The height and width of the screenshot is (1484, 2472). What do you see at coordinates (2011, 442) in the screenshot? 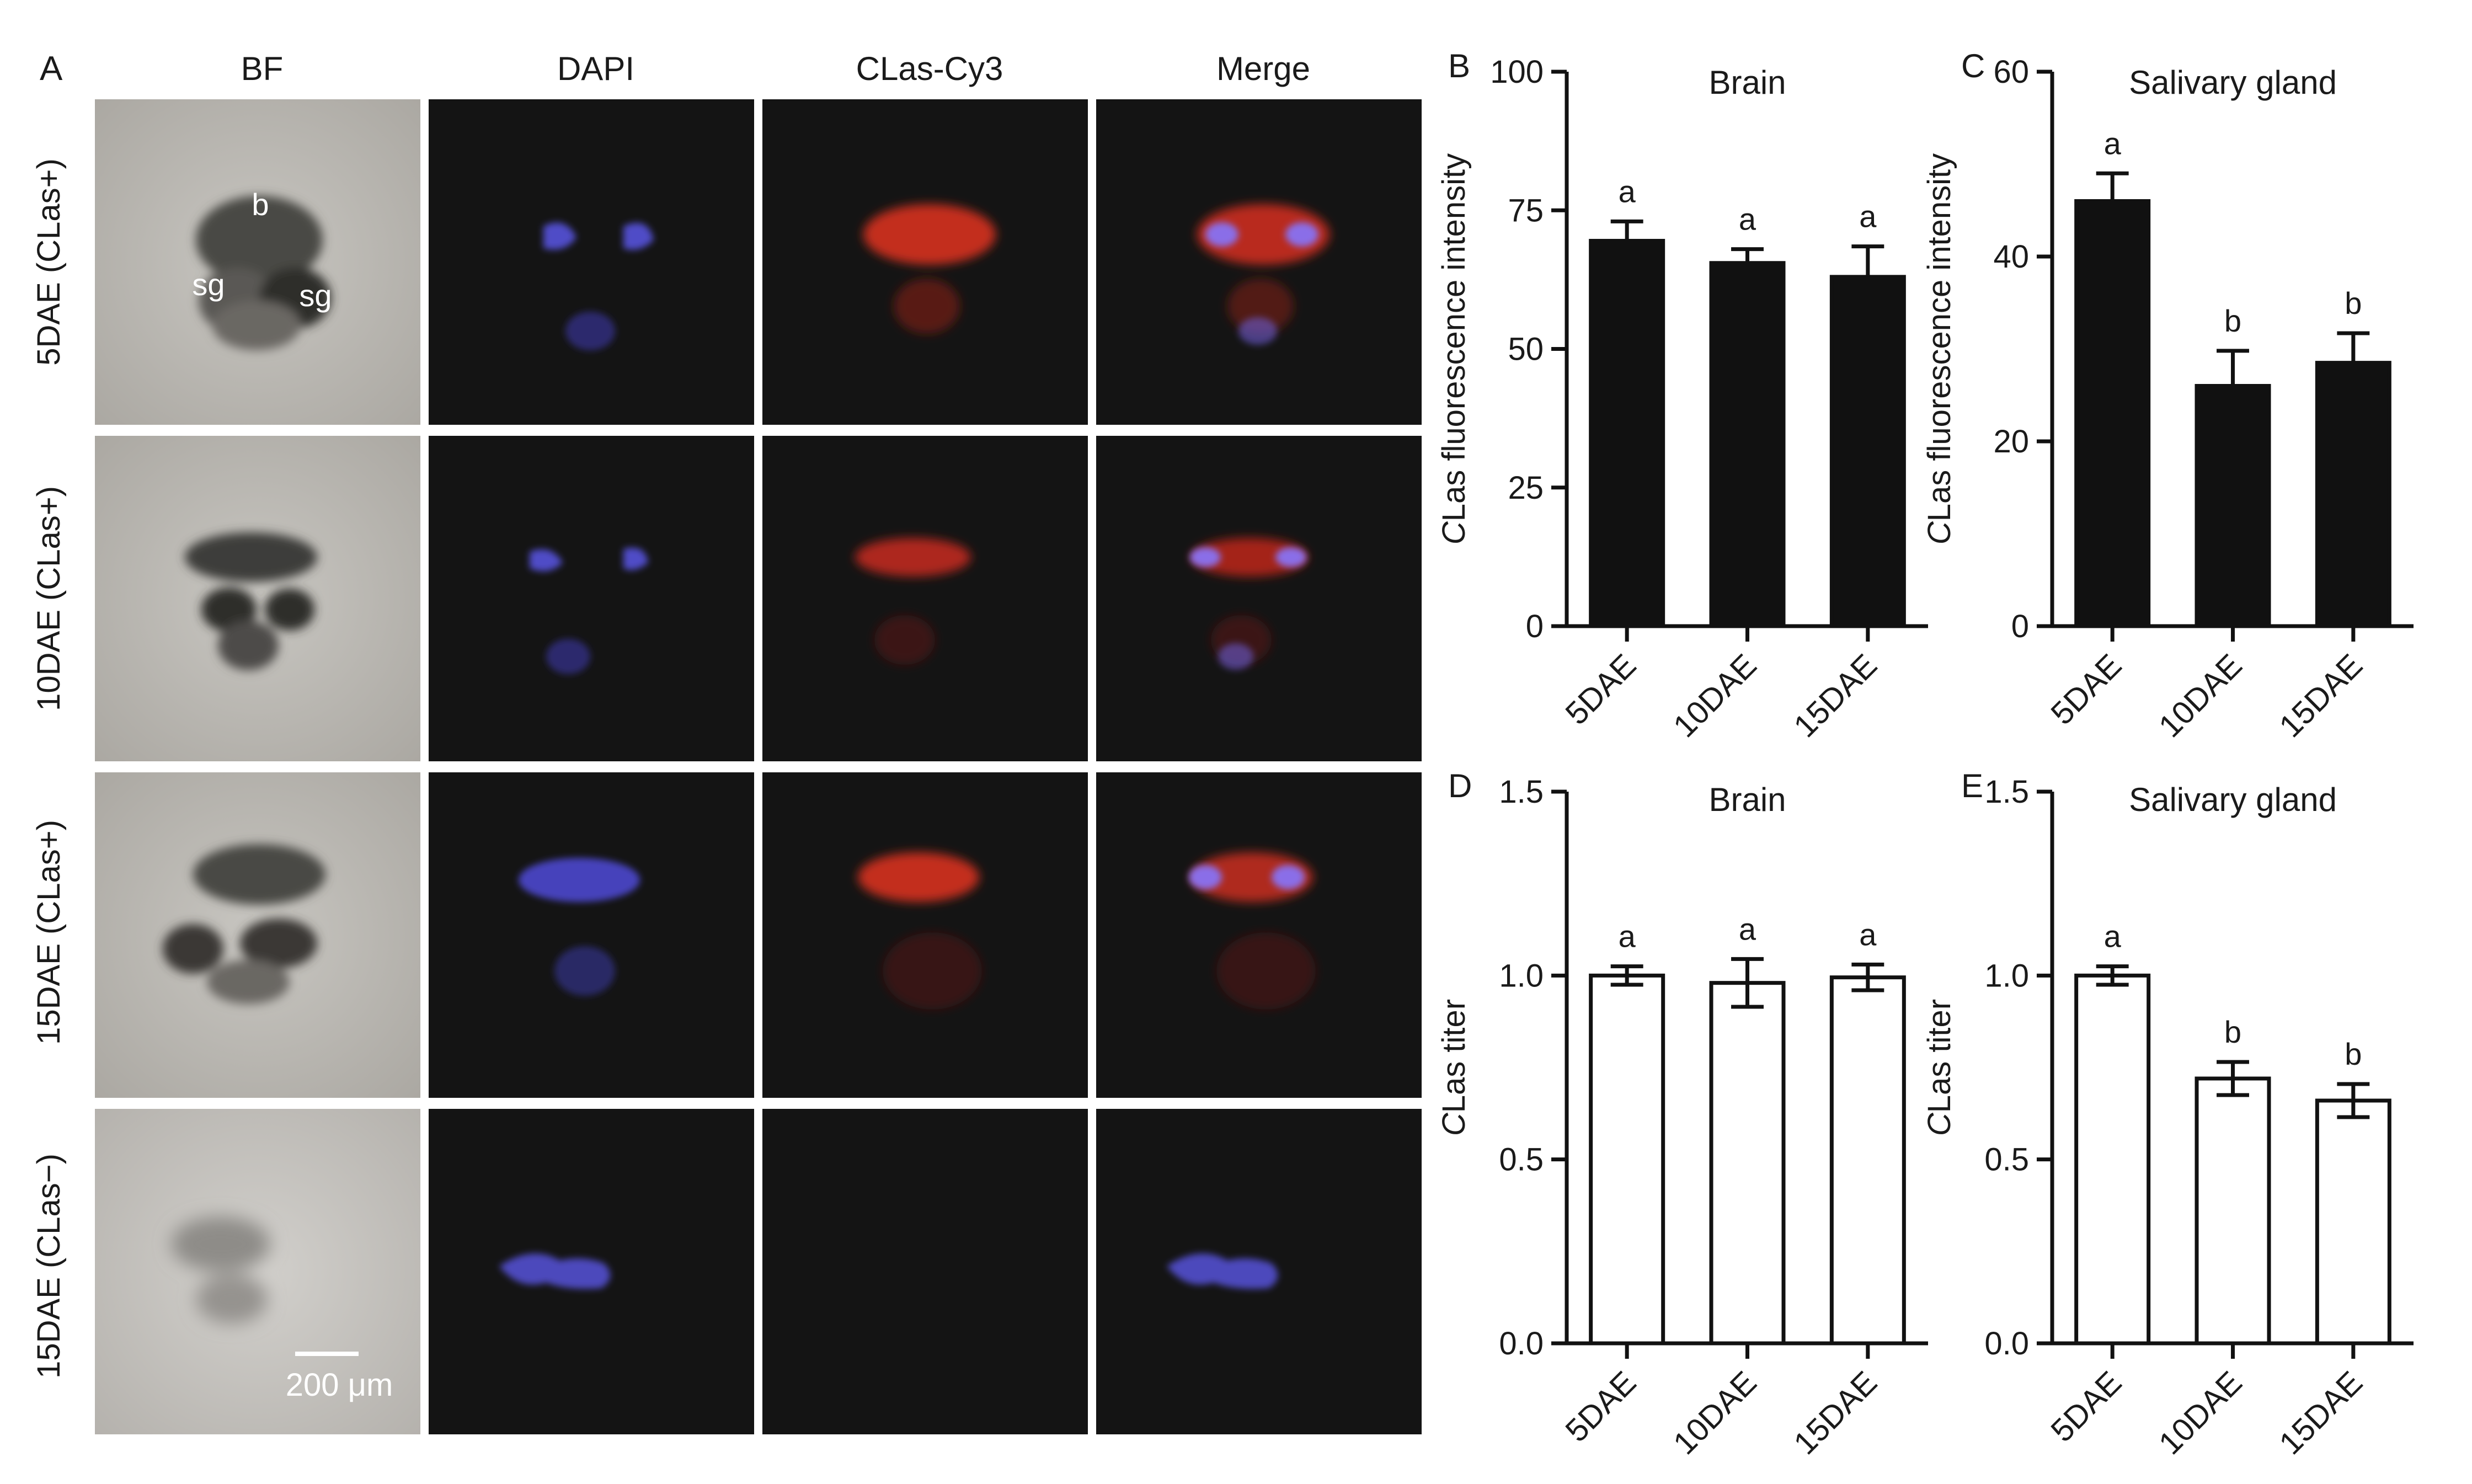
I see `y-tick-label: 20` at bounding box center [2011, 442].